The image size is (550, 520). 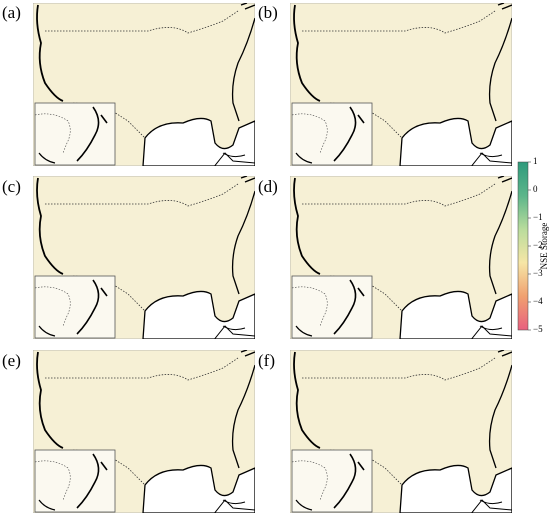 I want to click on panel-label: (f), so click(x=266, y=360).